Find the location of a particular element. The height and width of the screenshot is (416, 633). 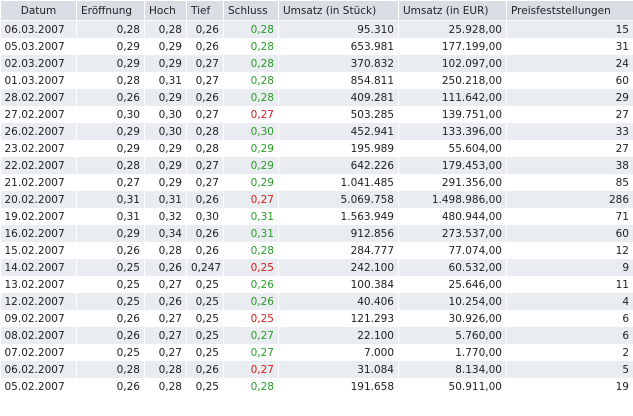

table-cell: 60.532,00 is located at coordinates (452, 267).